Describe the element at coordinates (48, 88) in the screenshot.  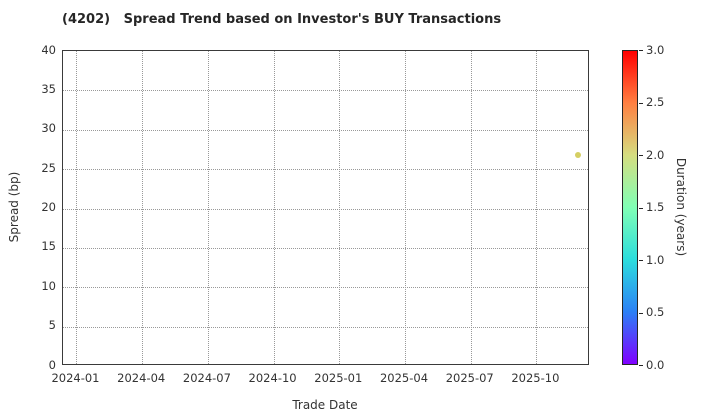
I see `y-tick-label: 35` at that location.